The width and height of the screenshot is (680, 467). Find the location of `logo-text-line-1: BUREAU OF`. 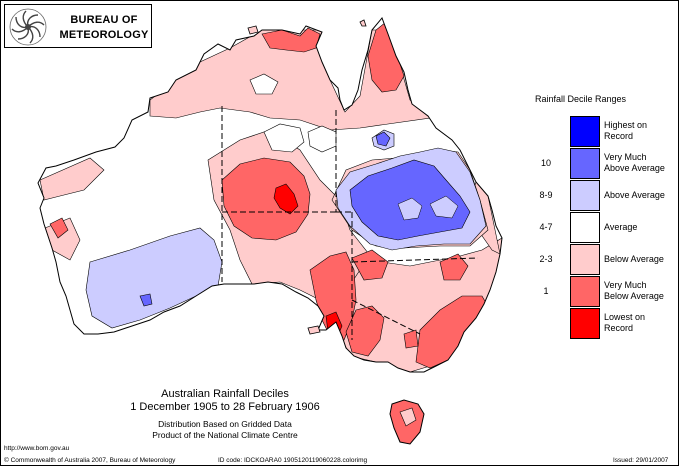

logo-text-line-1: BUREAU OF is located at coordinates (104, 20).